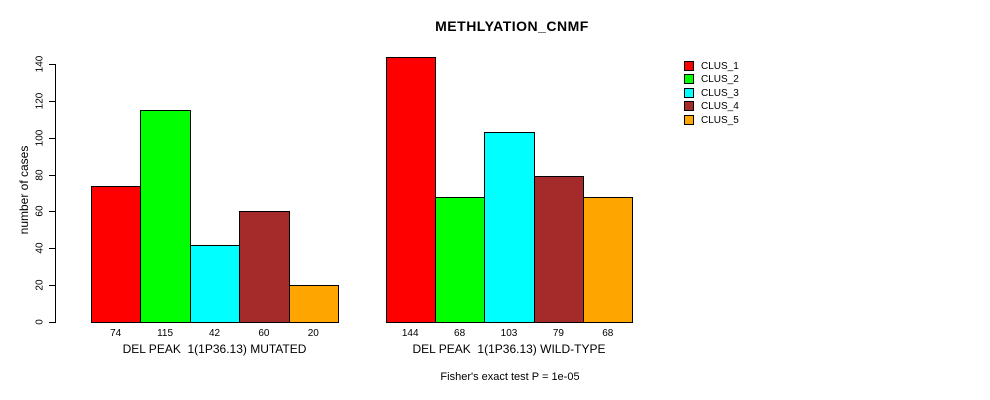 Image resolution: width=990 pixels, height=400 pixels. Describe the element at coordinates (116, 333) in the screenshot. I see `bar-value-label: 74` at that location.